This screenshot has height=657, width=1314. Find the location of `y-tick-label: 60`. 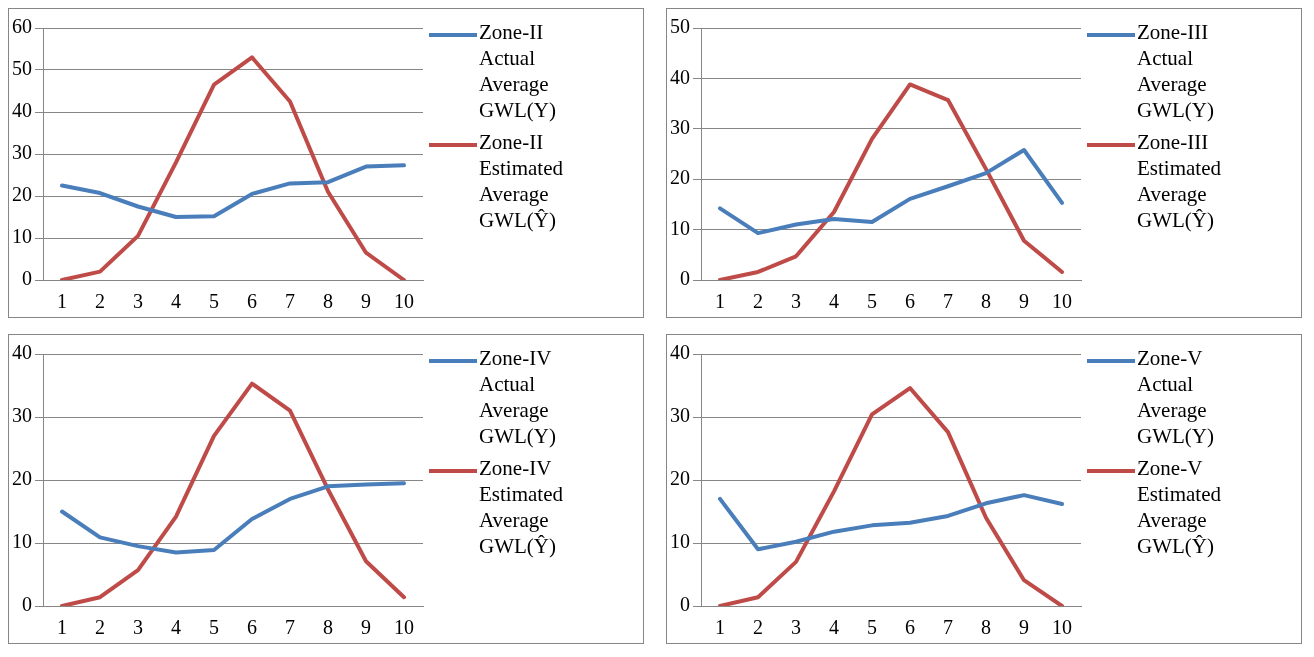

y-tick-label: 60 is located at coordinates (22, 26).